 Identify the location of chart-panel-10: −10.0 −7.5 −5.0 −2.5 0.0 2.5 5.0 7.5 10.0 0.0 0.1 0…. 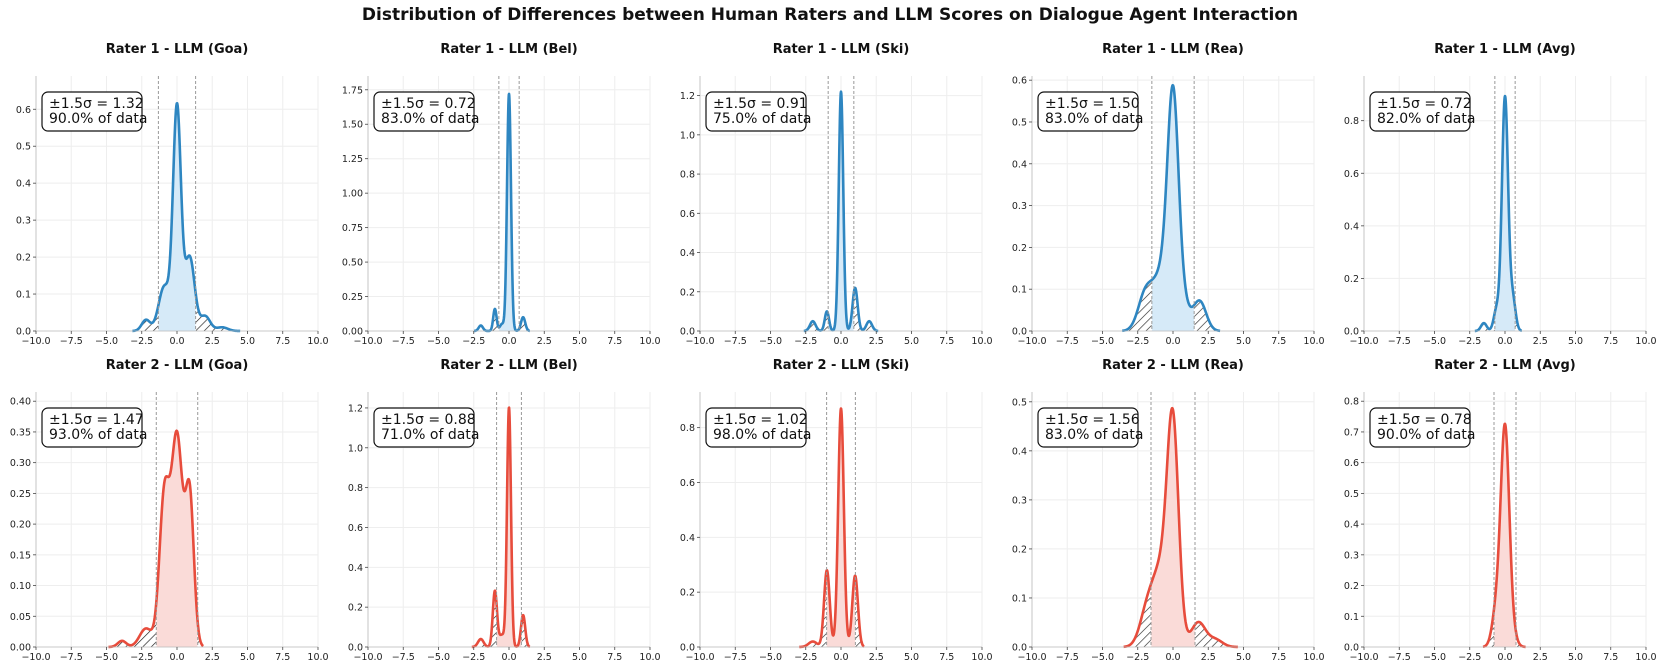
(1500, 510).